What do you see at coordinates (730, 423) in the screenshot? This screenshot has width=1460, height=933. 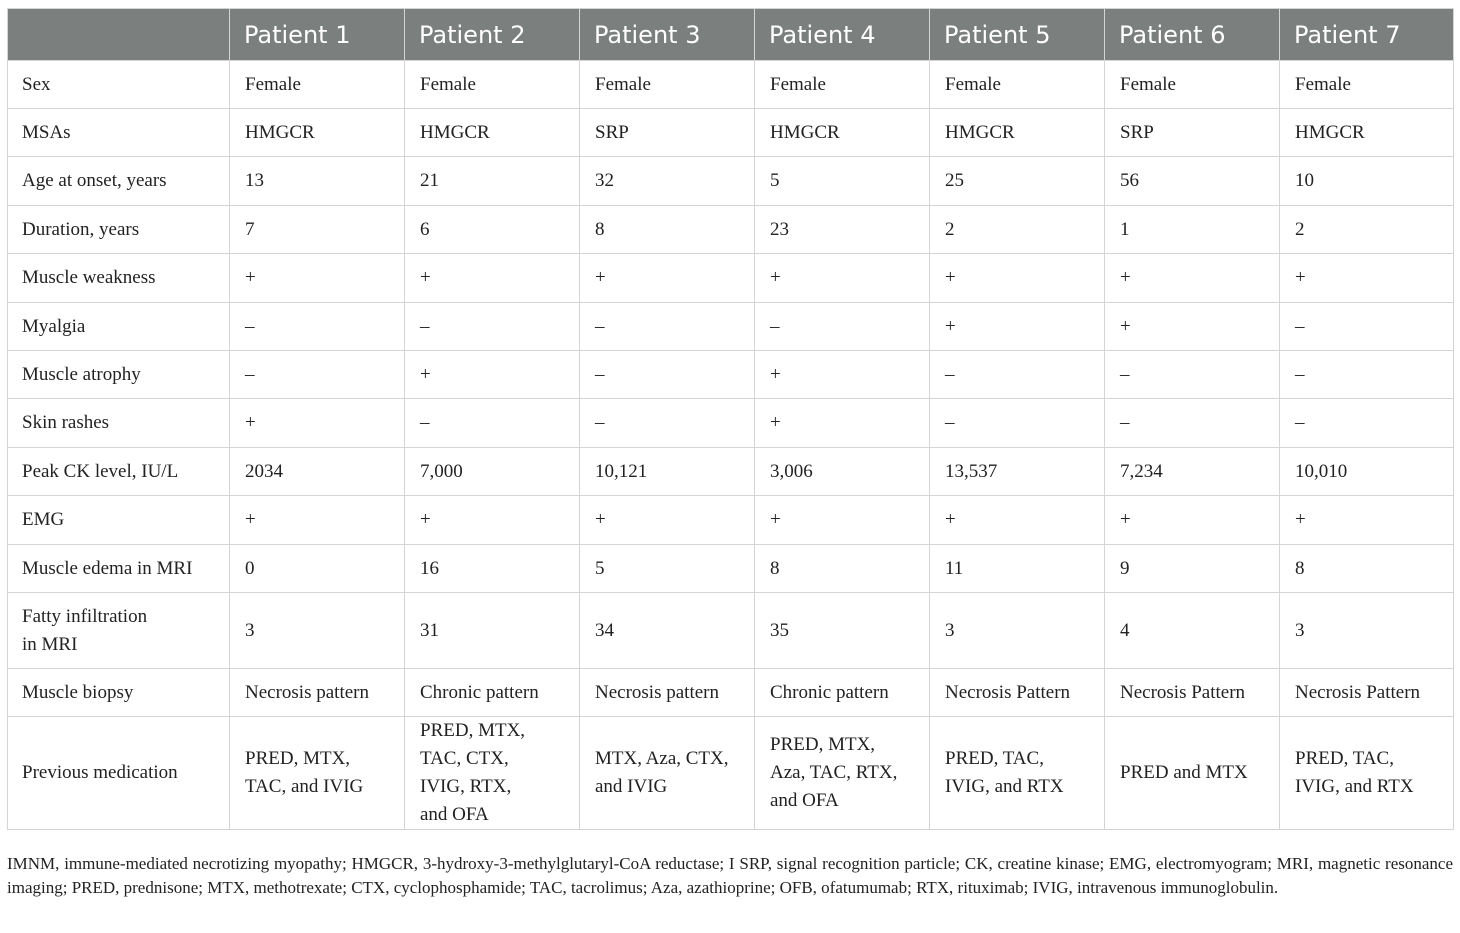 I see `table-row: Skin rashes + – – + – – –` at bounding box center [730, 423].